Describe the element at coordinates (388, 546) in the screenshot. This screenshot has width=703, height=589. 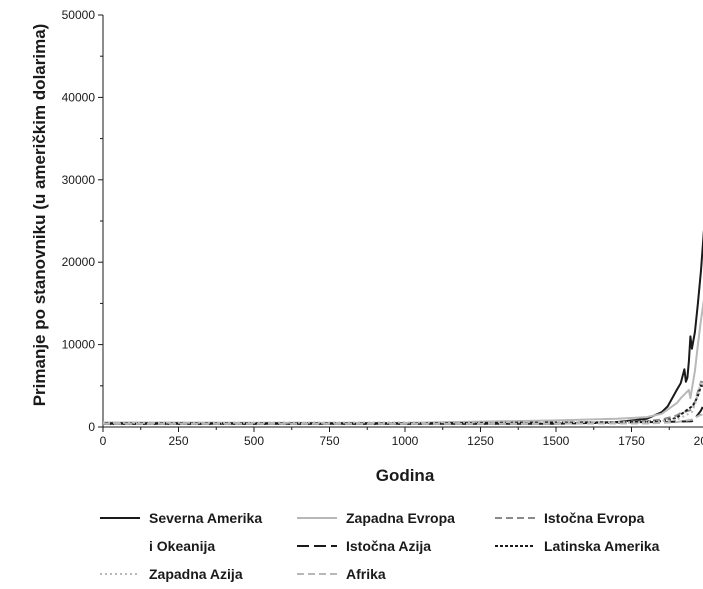
I see `legend-label-4: Istočna Azija` at that location.